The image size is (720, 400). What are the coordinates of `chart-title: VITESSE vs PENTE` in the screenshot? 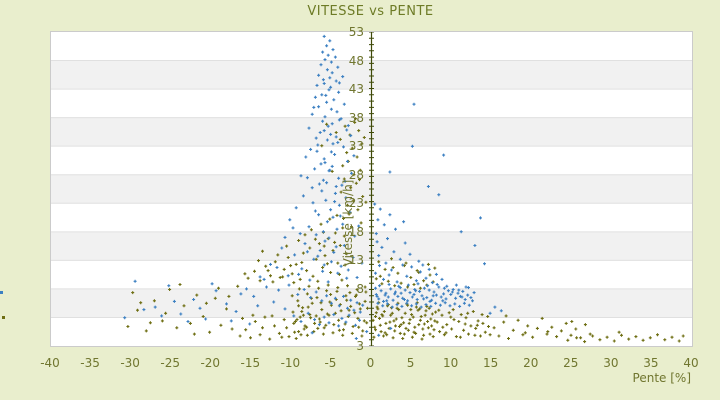 It's located at (370, 11).